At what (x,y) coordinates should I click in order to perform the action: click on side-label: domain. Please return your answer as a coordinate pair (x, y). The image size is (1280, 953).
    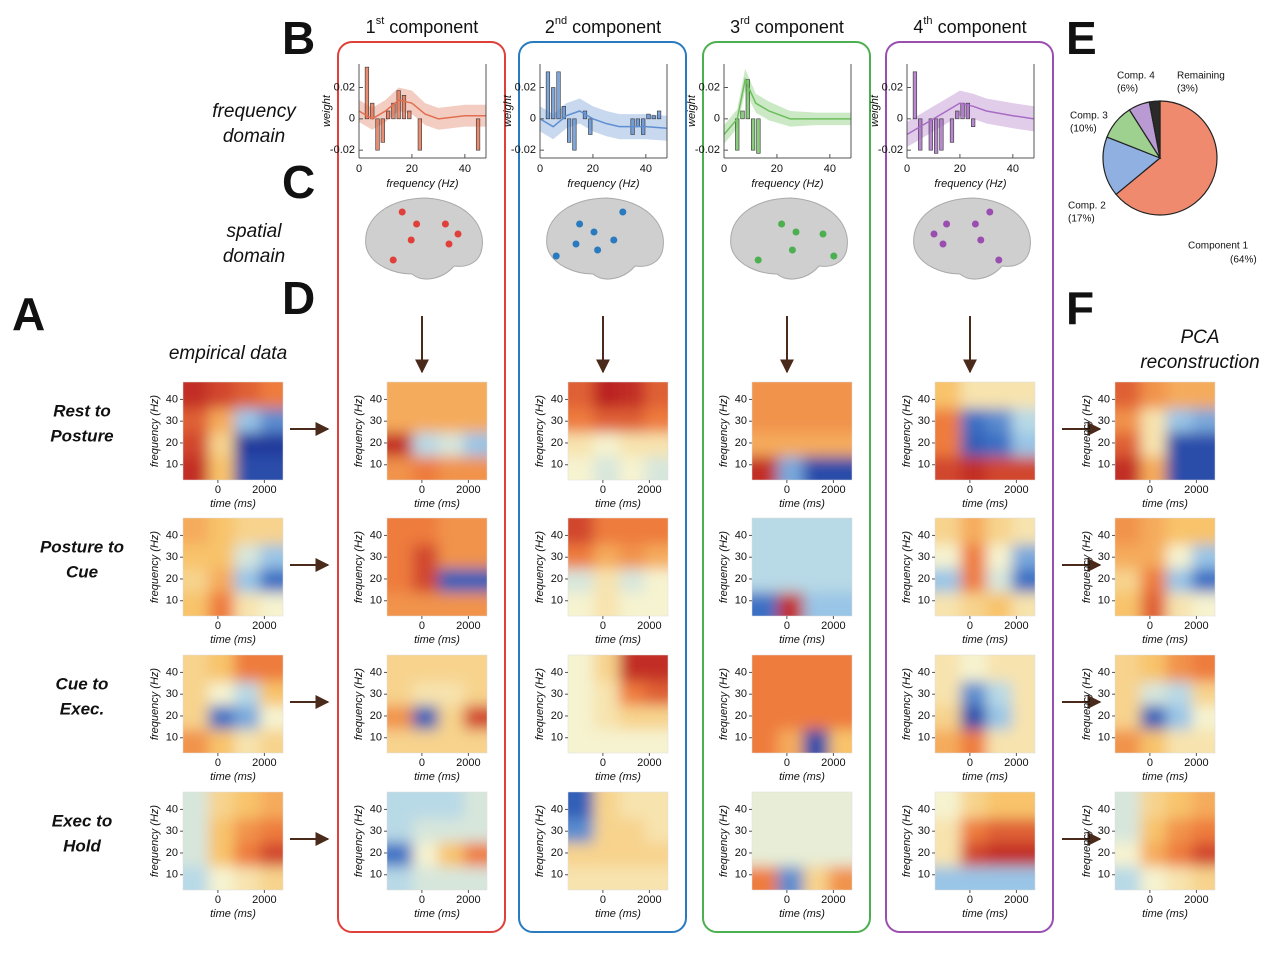
    Looking at the image, I should click on (254, 256).